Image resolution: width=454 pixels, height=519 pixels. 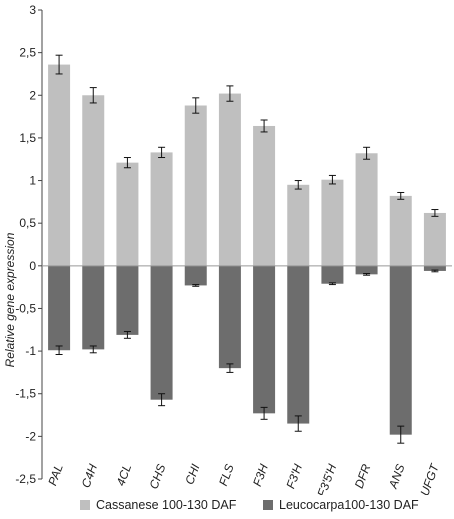 What do you see at coordinates (32, 10) in the screenshot?
I see `y-tick-label: 3` at bounding box center [32, 10].